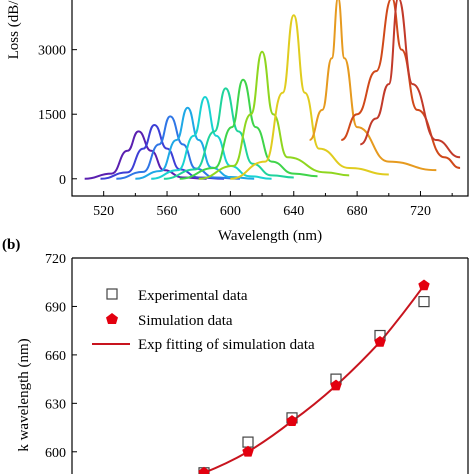 The width and height of the screenshot is (474, 474). Describe the element at coordinates (52, 115) in the screenshot. I see `panel-a-y-tick-label: 1500` at that location.